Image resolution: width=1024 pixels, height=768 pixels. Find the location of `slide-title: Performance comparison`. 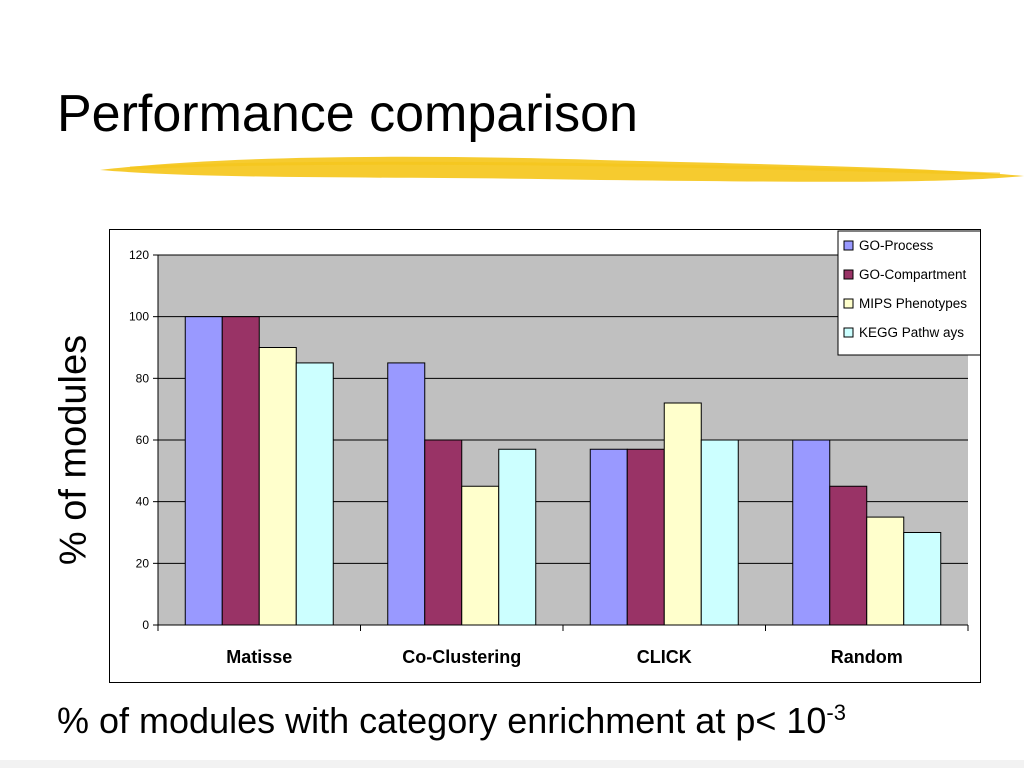

slide-title: Performance comparison is located at coordinates (347, 114).